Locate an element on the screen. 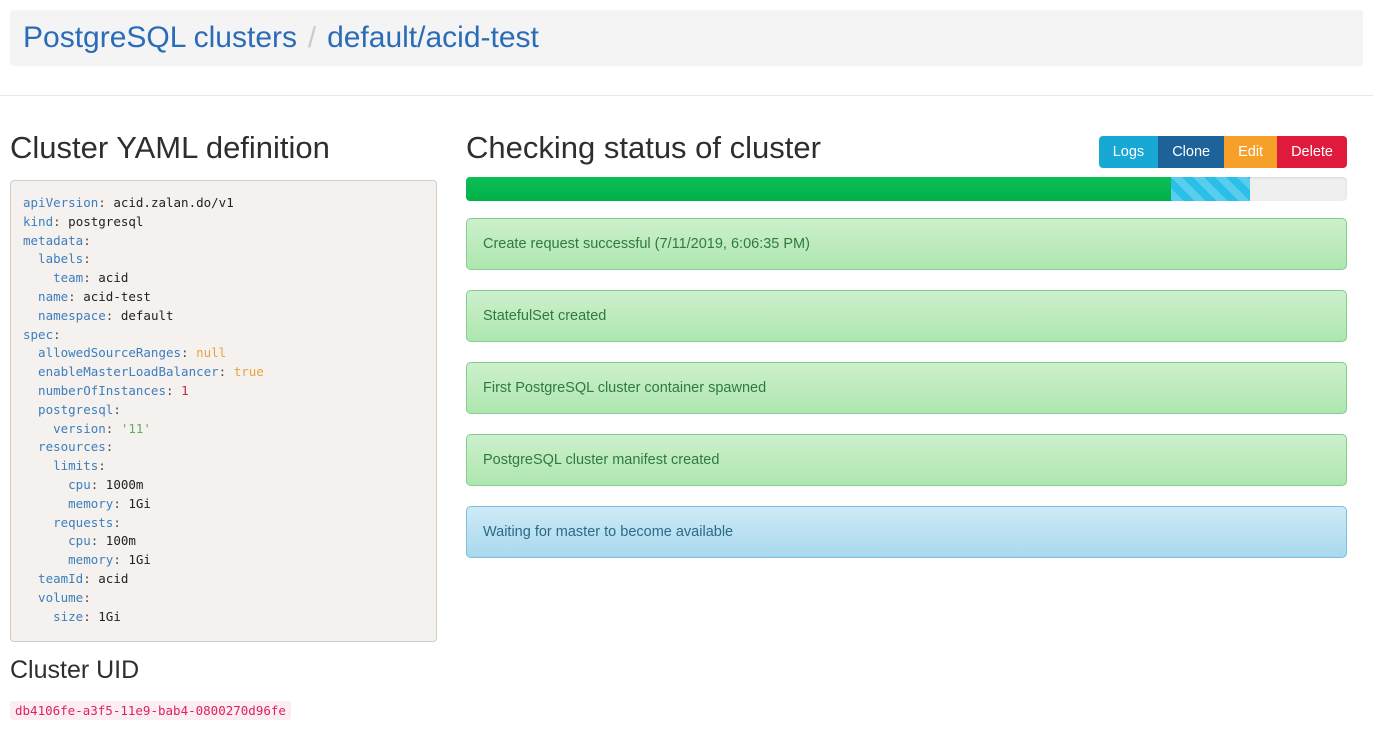  breadcrumb-link-clusters: PostgreSQL clusters is located at coordinates (160, 37).